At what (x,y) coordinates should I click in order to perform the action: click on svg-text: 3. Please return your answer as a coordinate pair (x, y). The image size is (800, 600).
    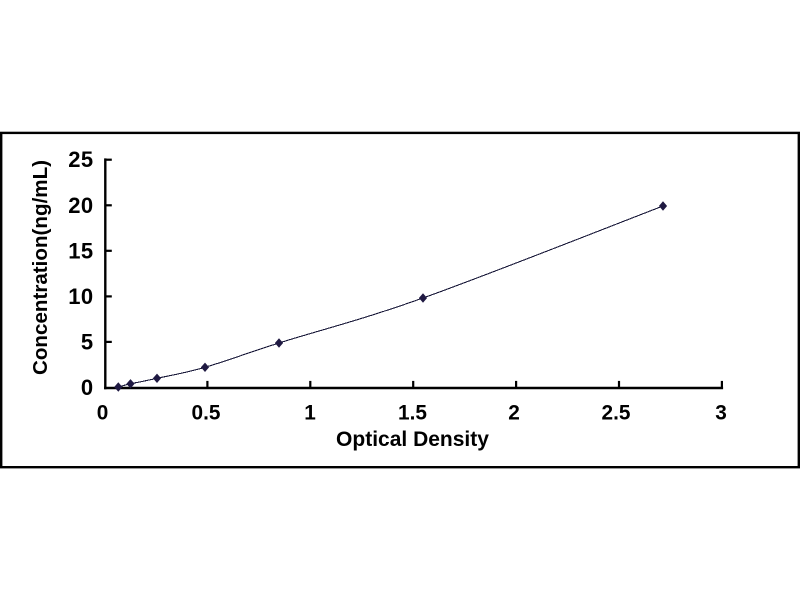
    Looking at the image, I should click on (721, 413).